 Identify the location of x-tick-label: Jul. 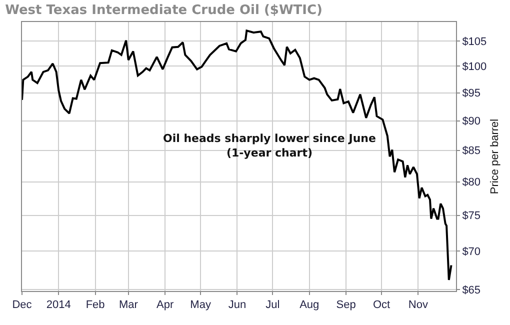
(273, 305).